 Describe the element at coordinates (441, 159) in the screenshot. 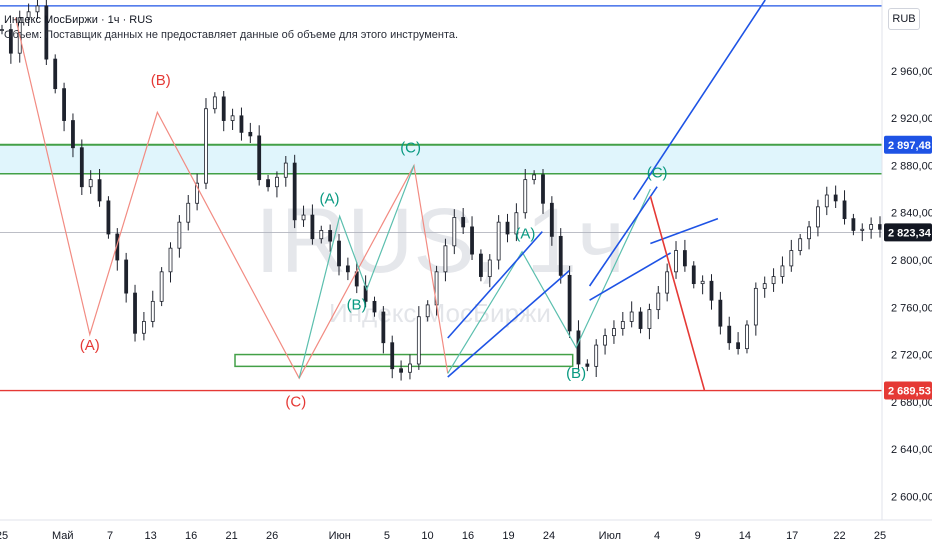

I see `resistance-zone-fill` at that location.